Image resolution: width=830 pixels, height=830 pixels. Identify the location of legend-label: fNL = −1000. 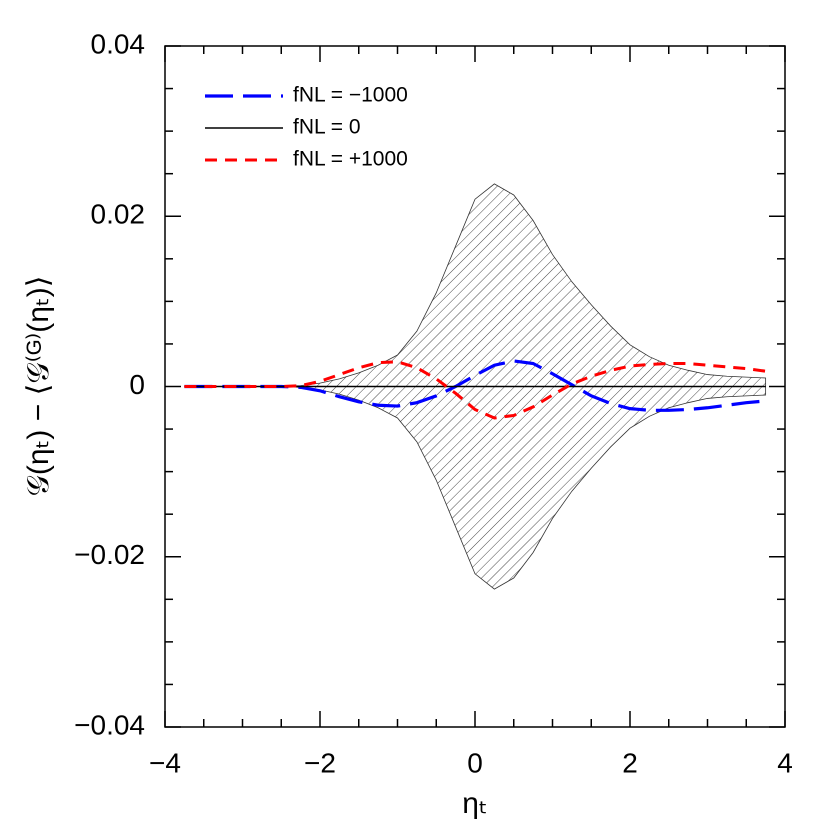
(350, 95).